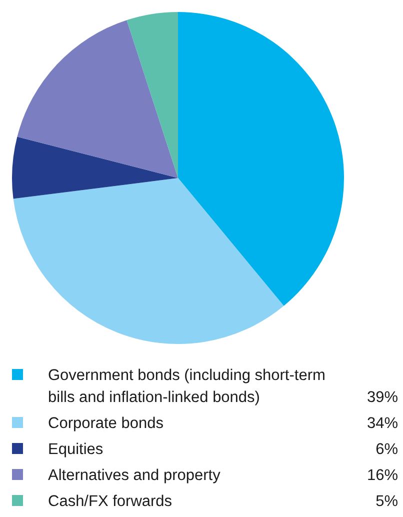 The image size is (403, 517). I want to click on legend-label: Cash/FX forwards, so click(110, 501).